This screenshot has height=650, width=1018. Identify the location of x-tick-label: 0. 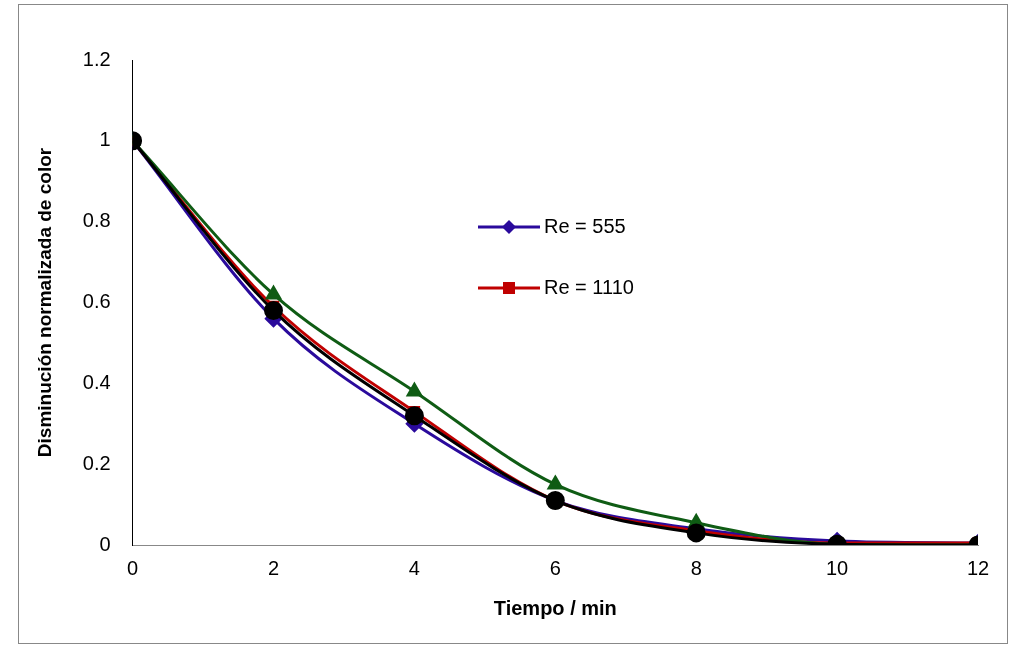
(133, 567).